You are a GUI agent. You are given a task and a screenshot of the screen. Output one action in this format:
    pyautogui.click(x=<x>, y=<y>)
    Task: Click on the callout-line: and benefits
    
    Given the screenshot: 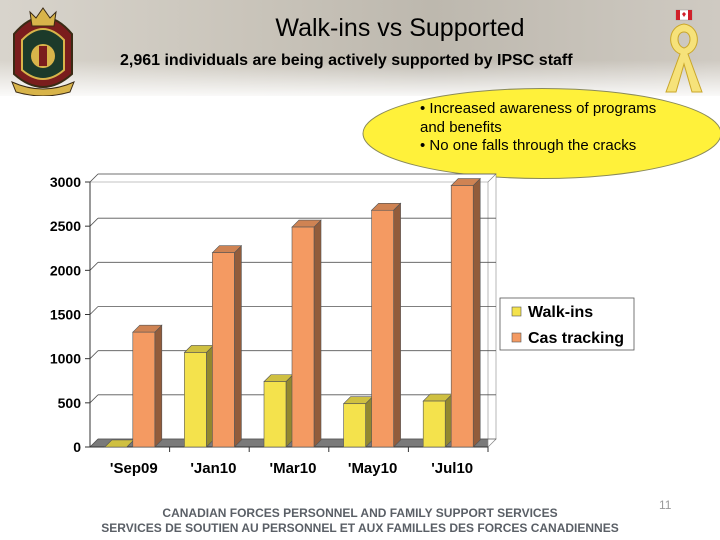 What is the action you would take?
    pyautogui.click(x=461, y=127)
    